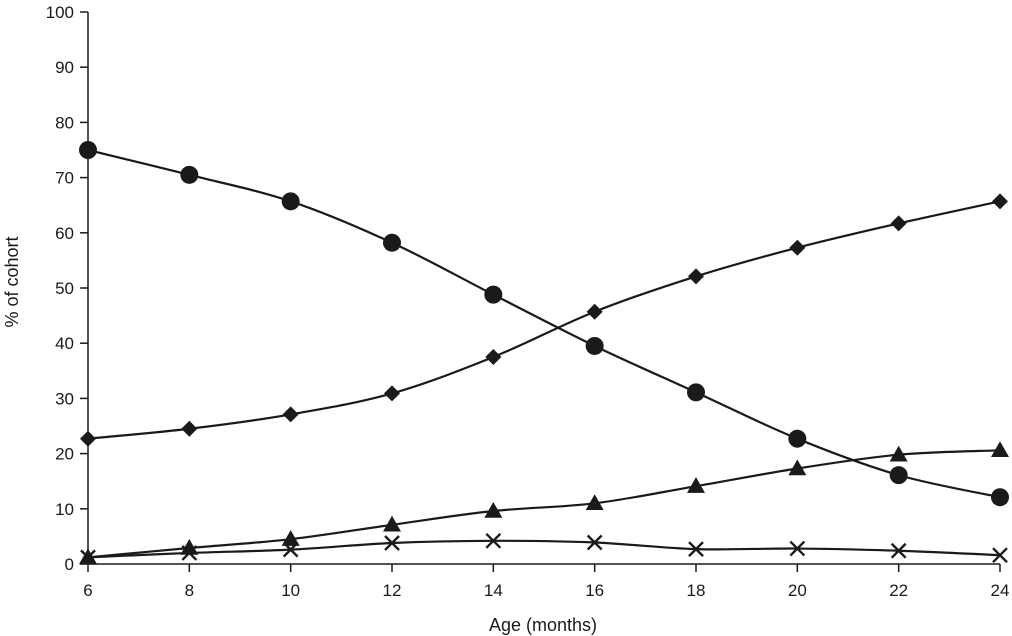 The image size is (1012, 636). What do you see at coordinates (64, 178) in the screenshot?
I see `y-tick-label: 70` at bounding box center [64, 178].